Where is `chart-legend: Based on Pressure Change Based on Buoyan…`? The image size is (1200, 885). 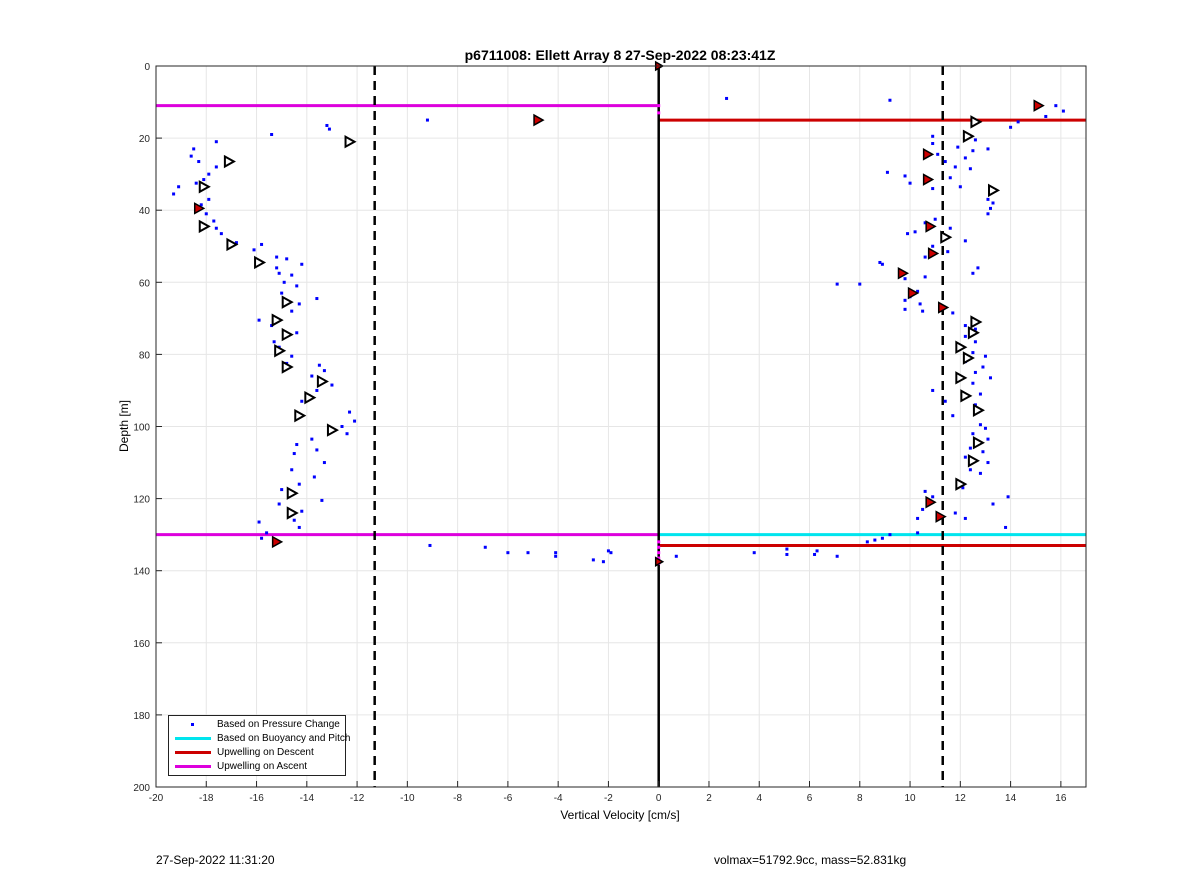 chart-legend: Based on Pressure Change Based on Buoyan… is located at coordinates (259, 745).